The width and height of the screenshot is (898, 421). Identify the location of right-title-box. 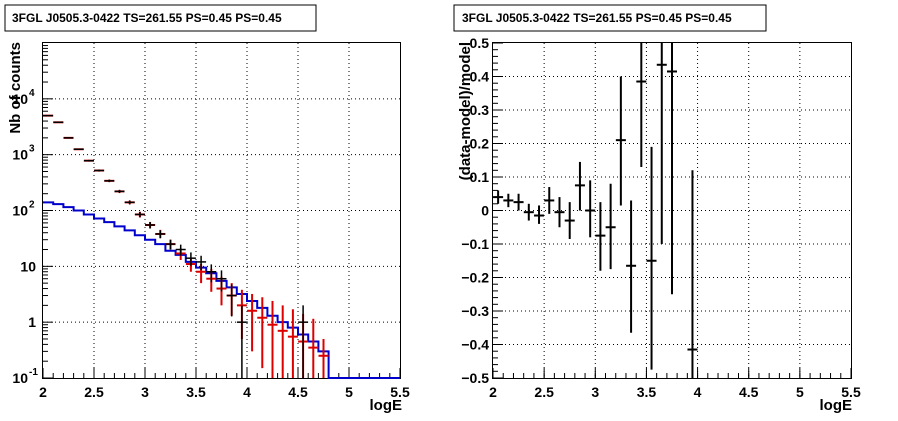
(610, 18).